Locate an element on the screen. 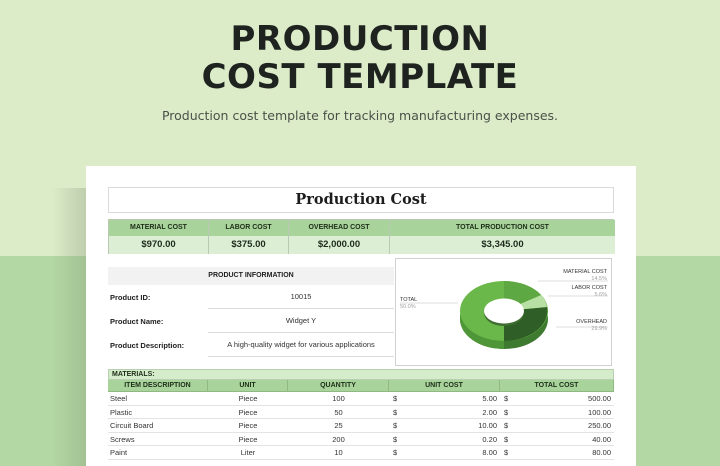 The width and height of the screenshot is (720, 466). summary-overhead: OVERHEAD COST $2,000.00 is located at coordinates (339, 237).